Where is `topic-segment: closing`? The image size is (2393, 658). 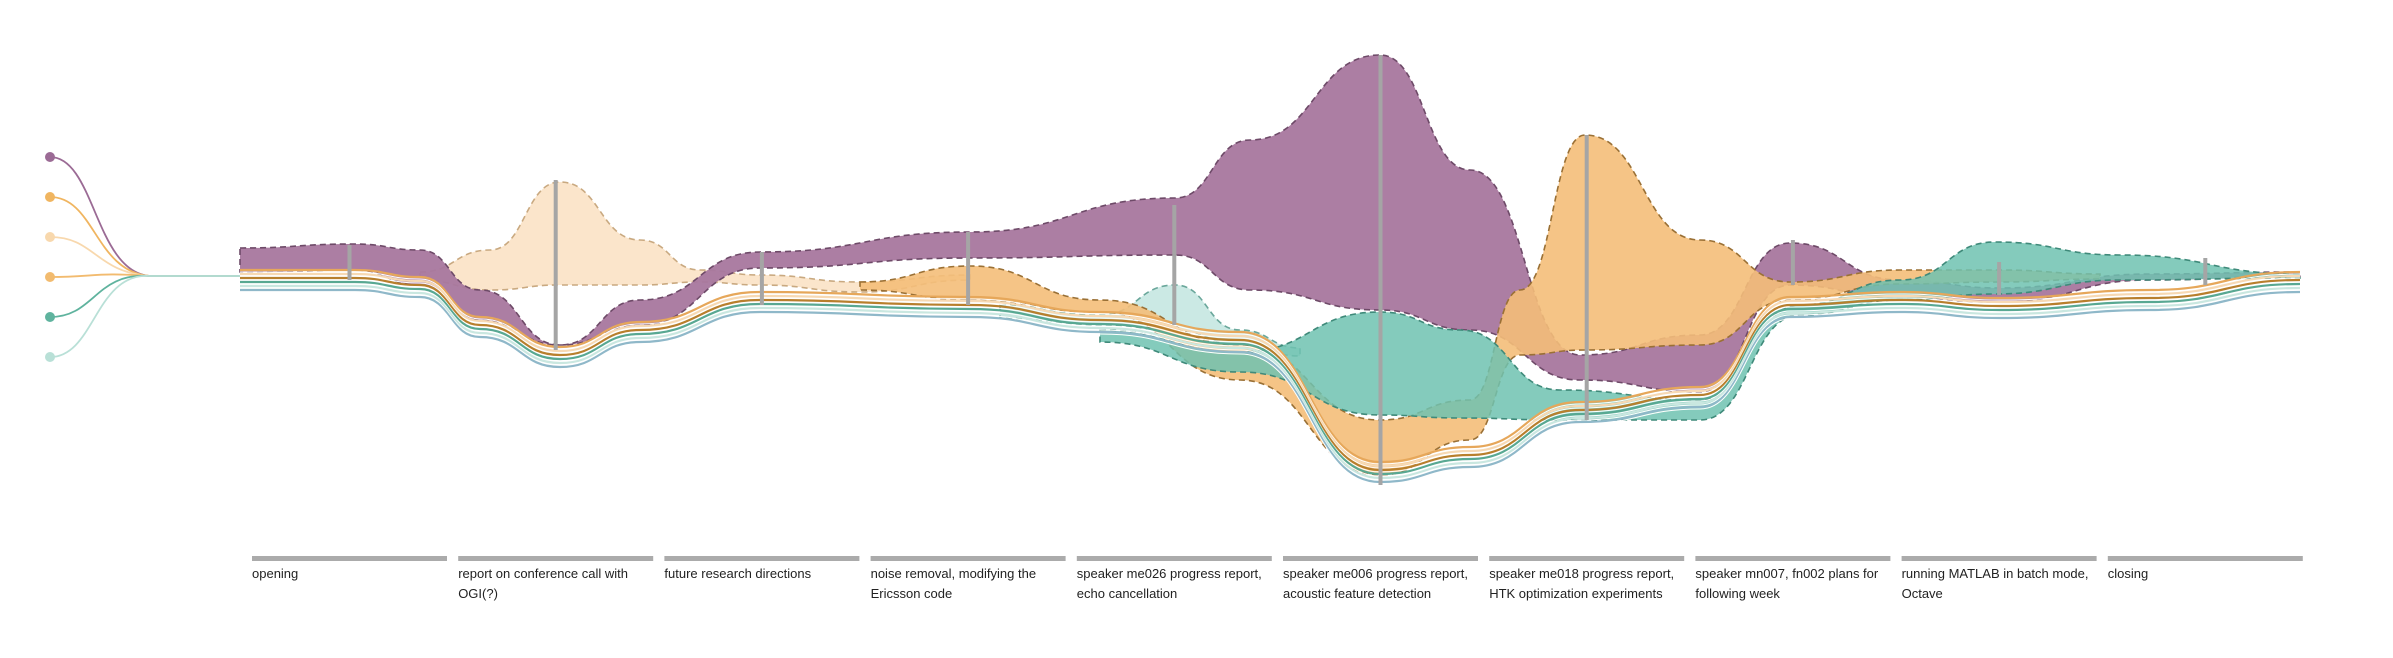
topic-segment: closing is located at coordinates (2205, 568).